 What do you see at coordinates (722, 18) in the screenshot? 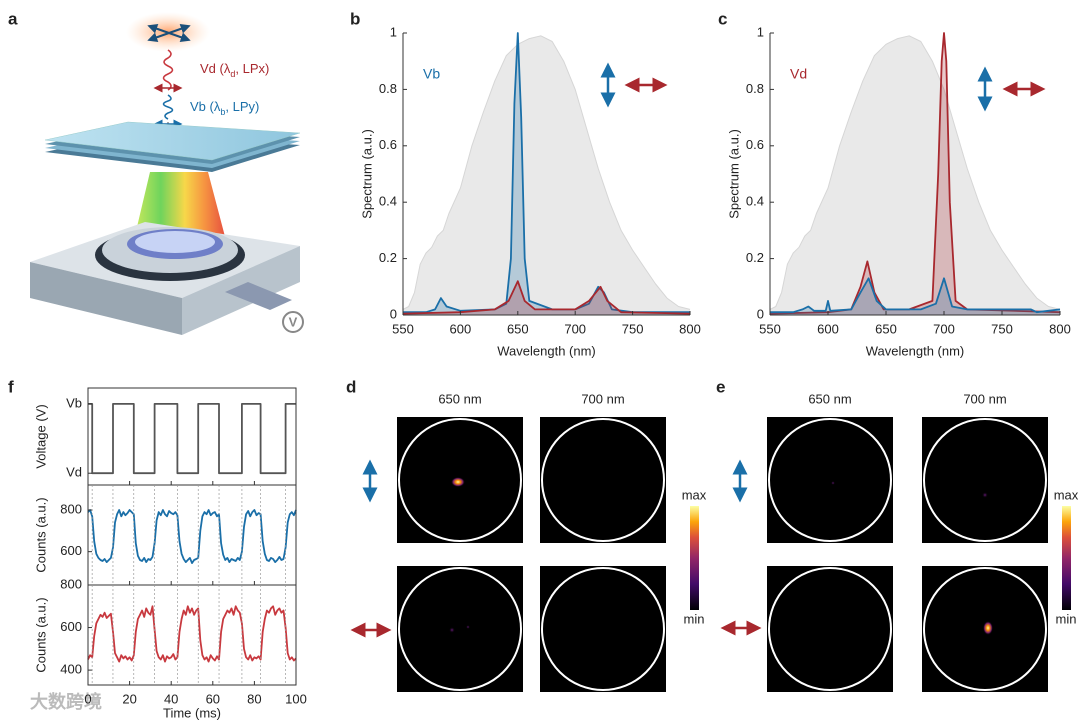
I see `panel-label: c` at bounding box center [722, 18].